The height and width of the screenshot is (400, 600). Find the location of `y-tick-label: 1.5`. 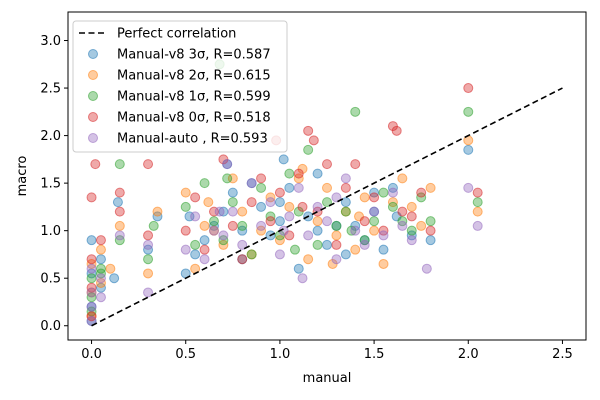

y-tick-label: 1.5 is located at coordinates (50, 184).